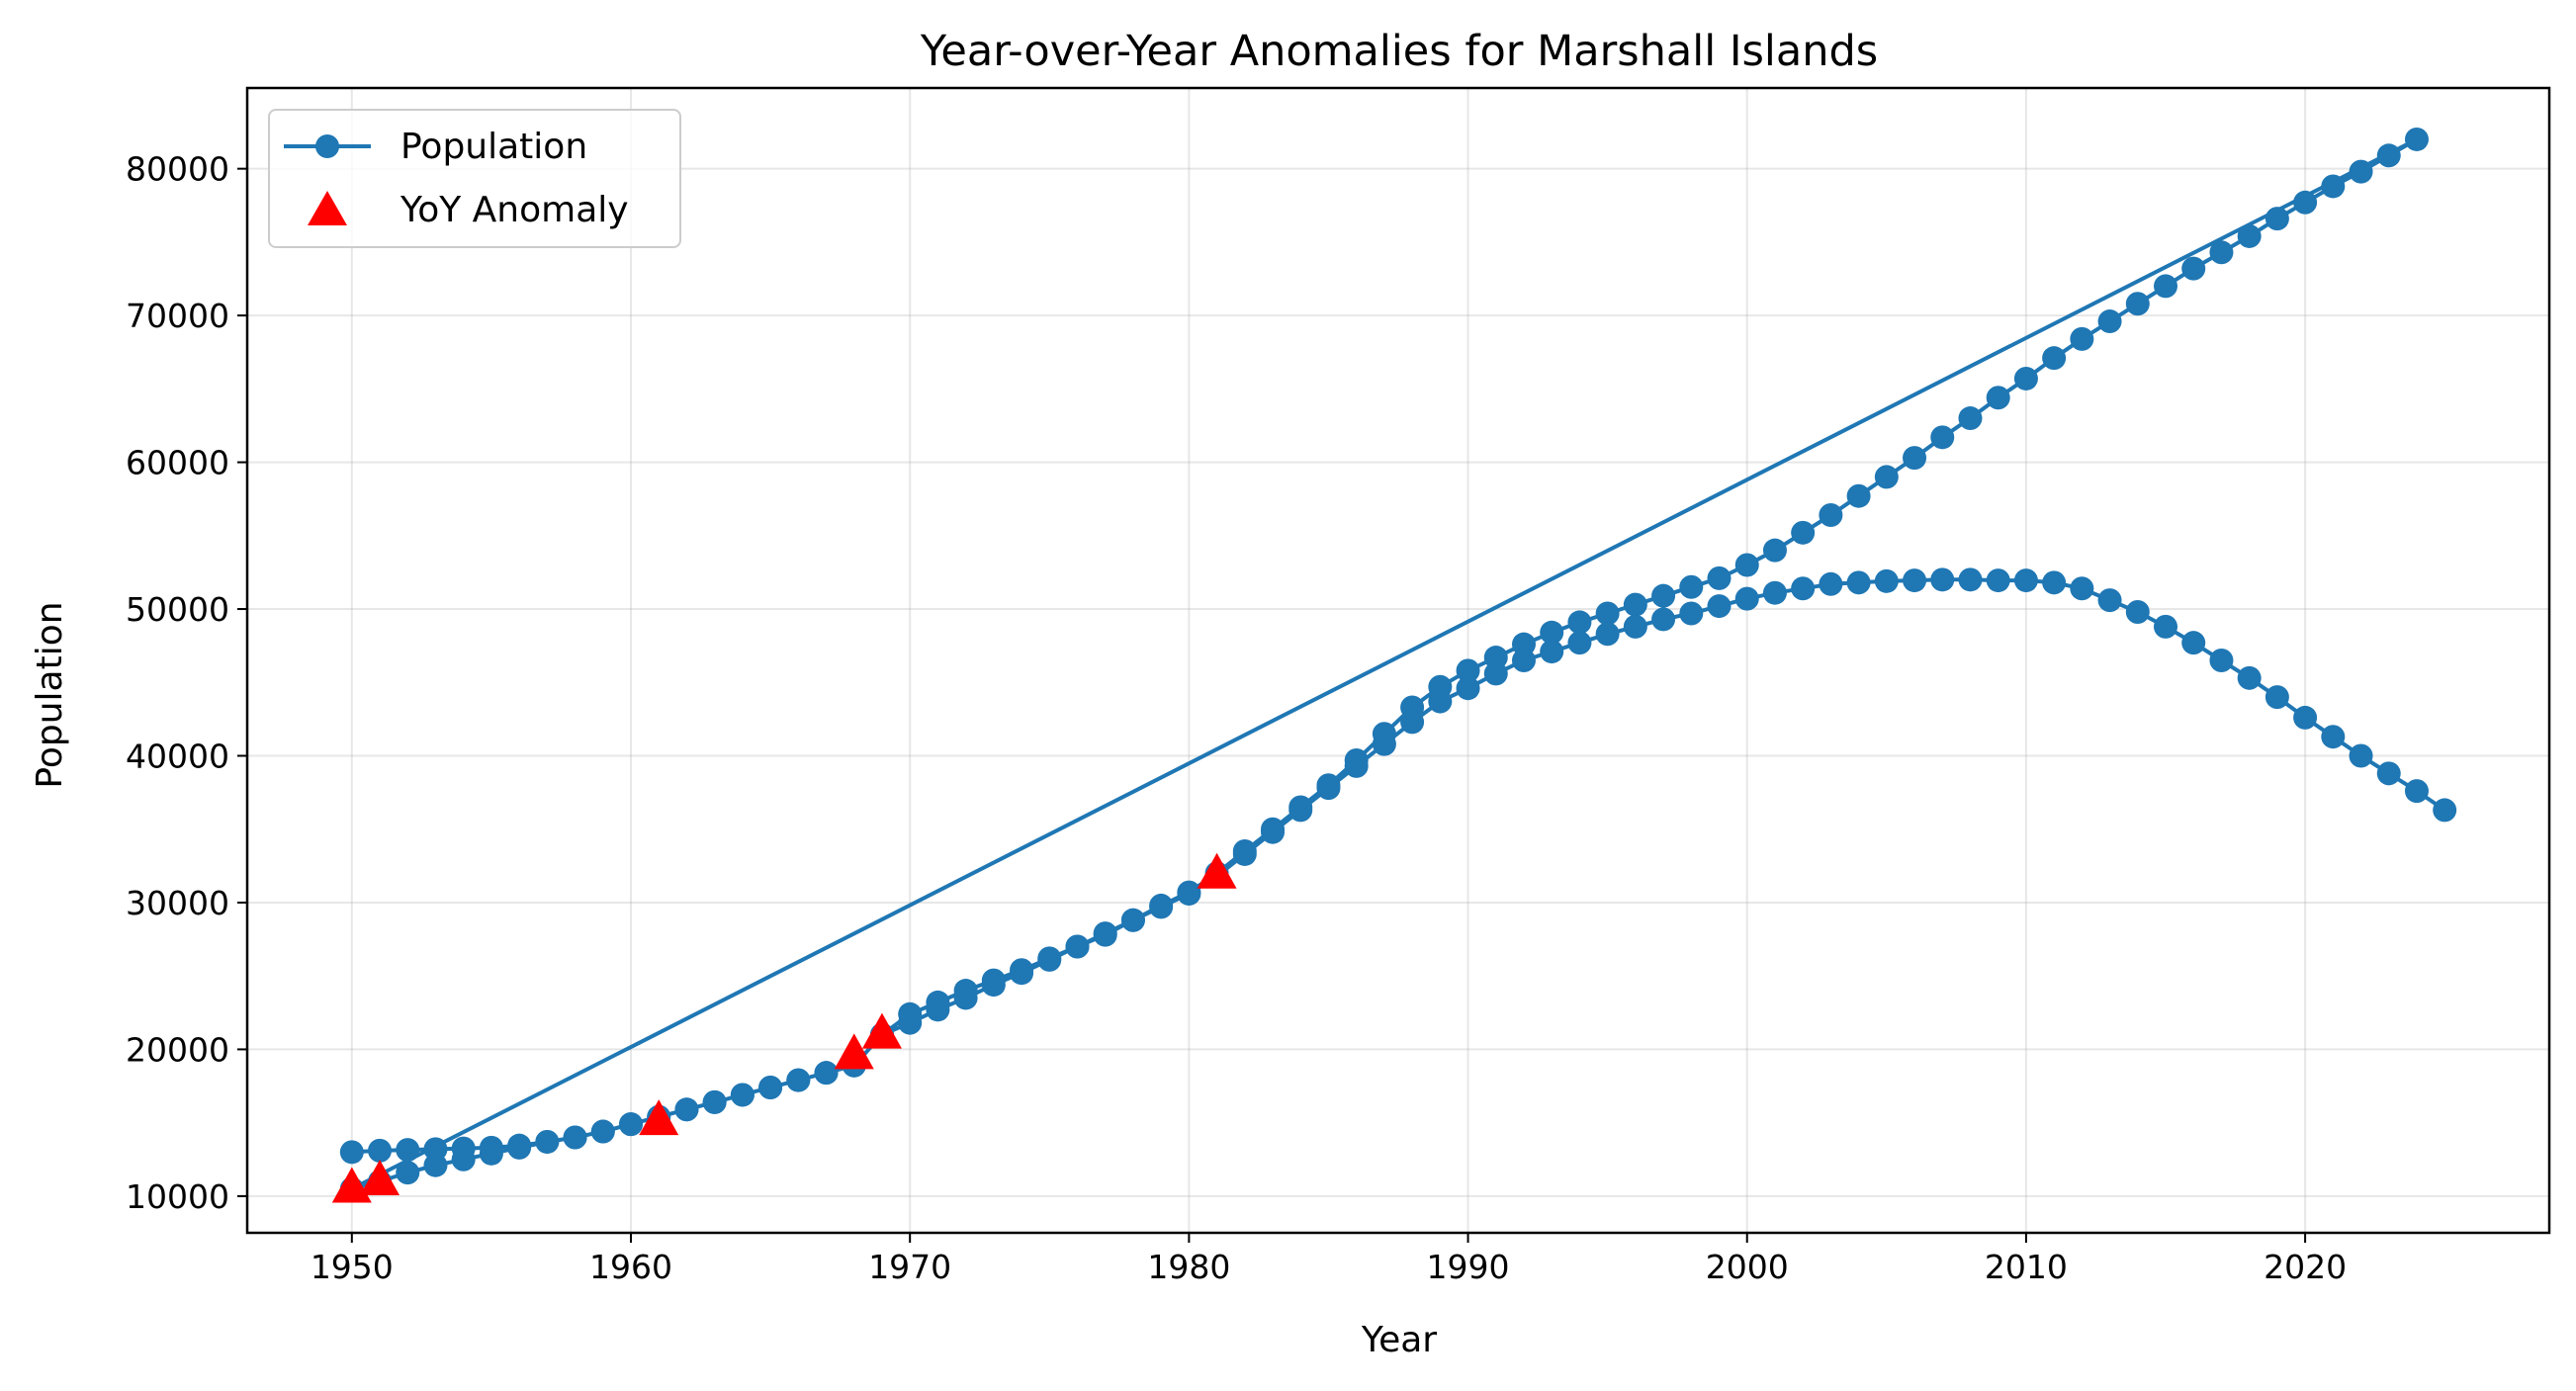 The width and height of the screenshot is (2576, 1391). Describe the element at coordinates (177, 609) in the screenshot. I see `y-tick-label: 50000` at that location.